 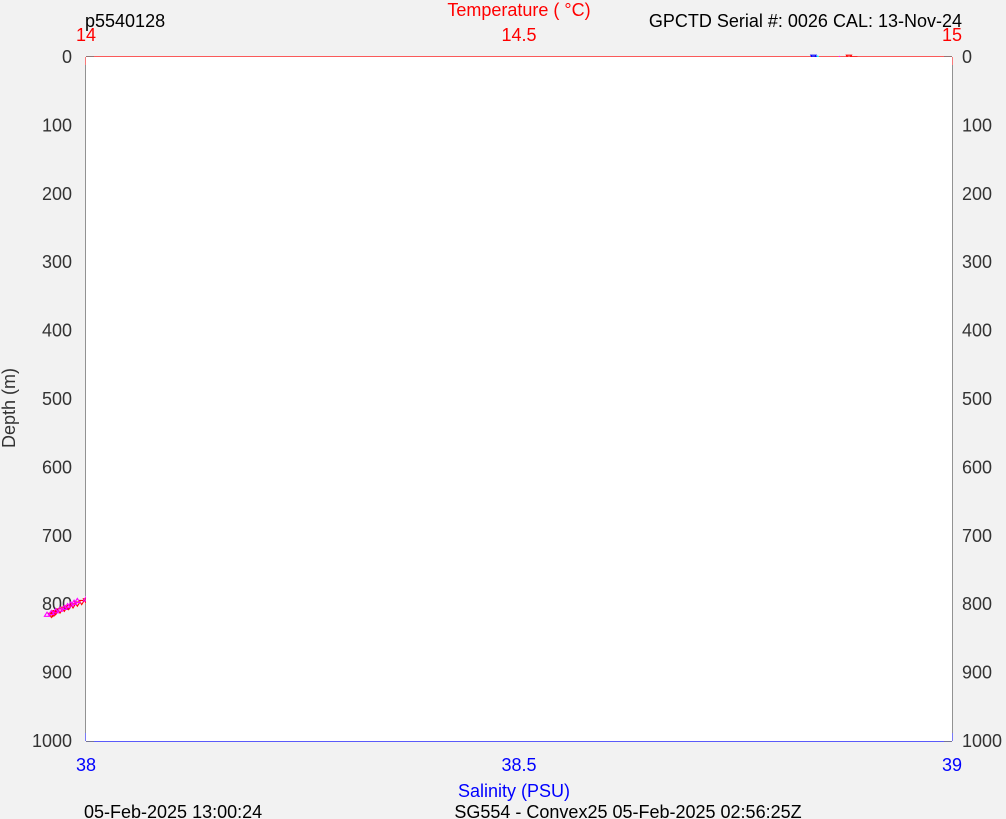 What do you see at coordinates (977, 262) in the screenshot?
I see `y-tick-label-right: 300` at bounding box center [977, 262].